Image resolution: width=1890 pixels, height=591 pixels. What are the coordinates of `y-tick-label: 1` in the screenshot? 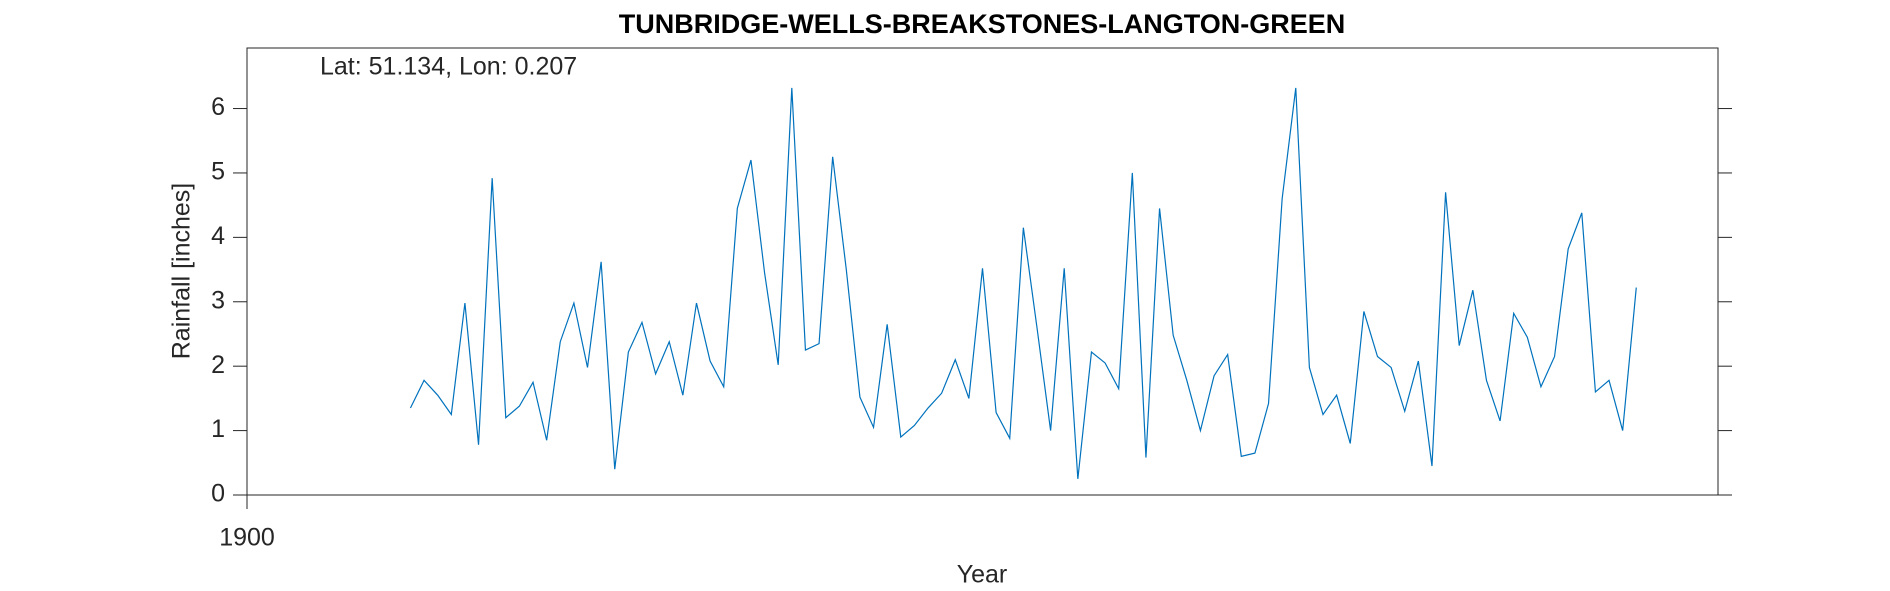 It's located at (218, 429).